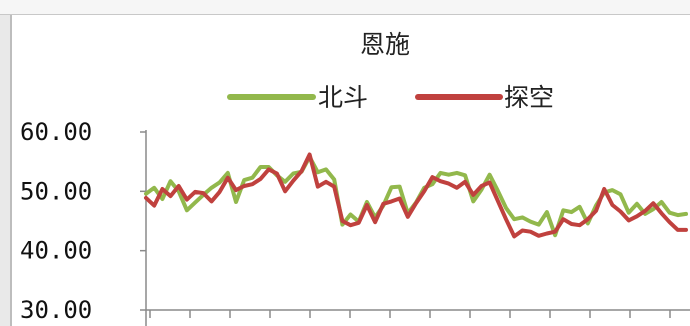  What do you see at coordinates (529, 97) in the screenshot?
I see `legend-label-sounding: 探空` at bounding box center [529, 97].